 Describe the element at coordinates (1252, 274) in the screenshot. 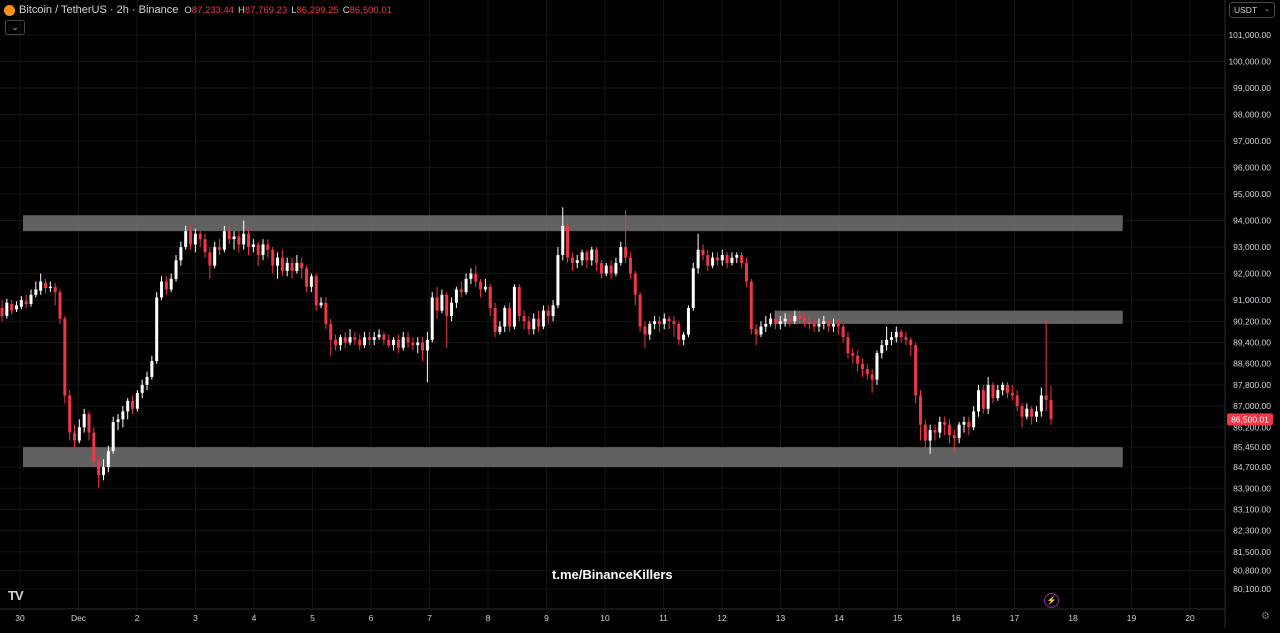

I see `y-tick-label: 92,000.00` at that location.